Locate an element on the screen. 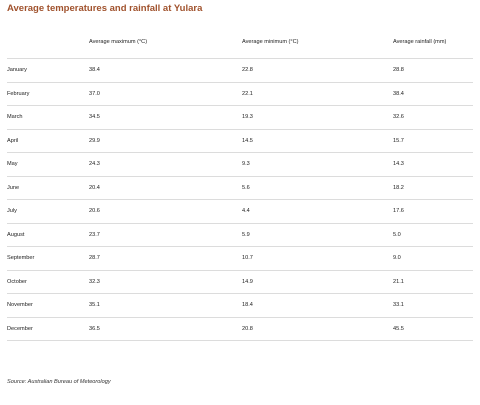  min-temp-cell: 19.3 is located at coordinates (247, 117).